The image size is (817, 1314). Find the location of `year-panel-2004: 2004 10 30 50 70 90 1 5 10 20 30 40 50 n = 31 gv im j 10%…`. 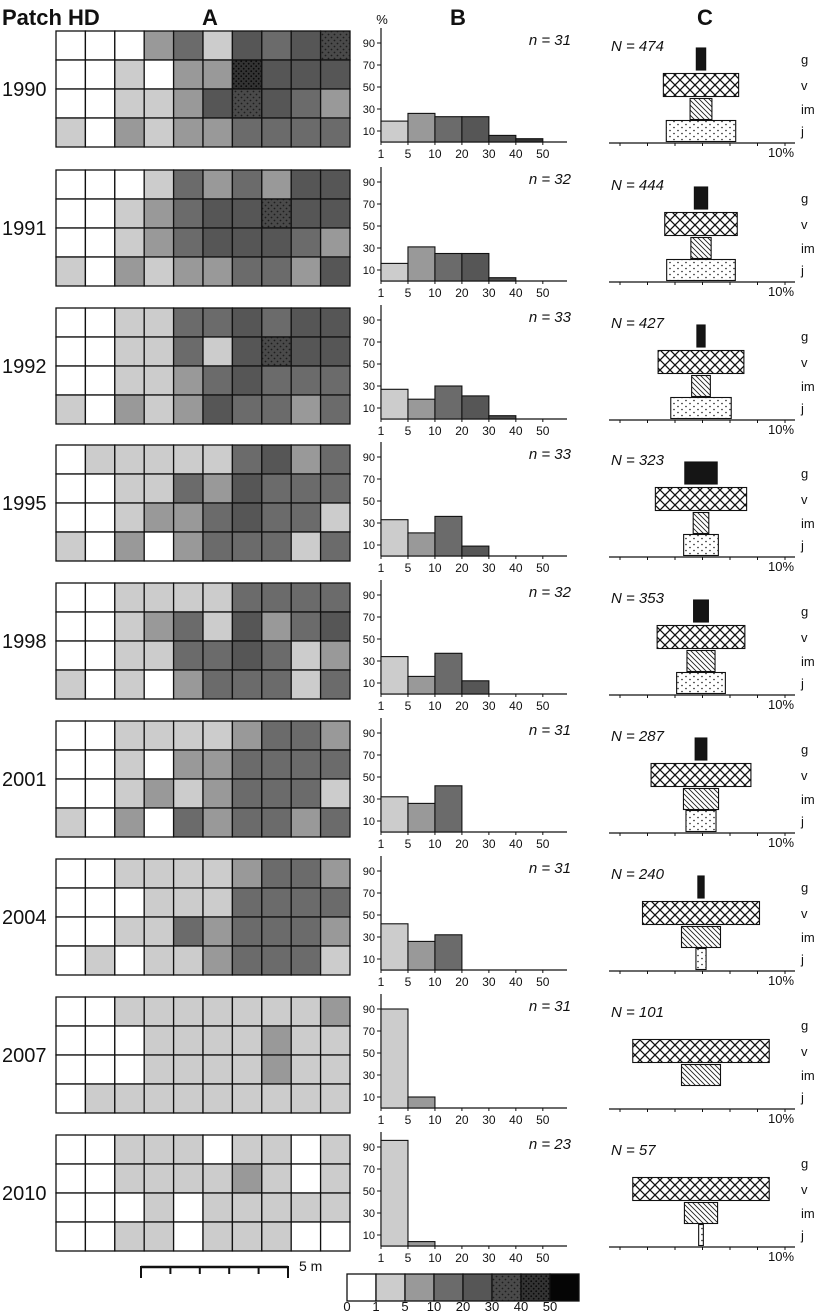

year-panel-2004: 2004 10 30 50 70 90 1 5 10 20 30 40 50 n = 31 gv im j 10%… is located at coordinates (408, 922).